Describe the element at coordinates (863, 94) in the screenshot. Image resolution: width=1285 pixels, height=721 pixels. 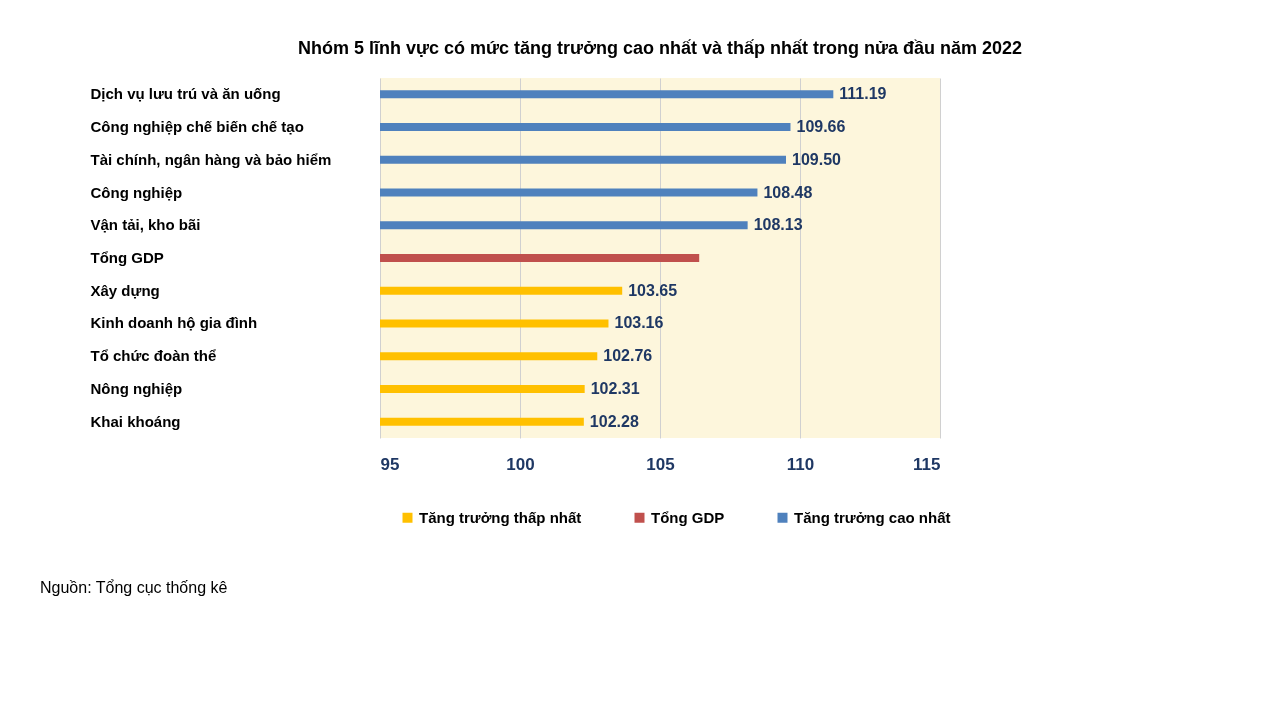
I see `data-label: 111.19` at that location.